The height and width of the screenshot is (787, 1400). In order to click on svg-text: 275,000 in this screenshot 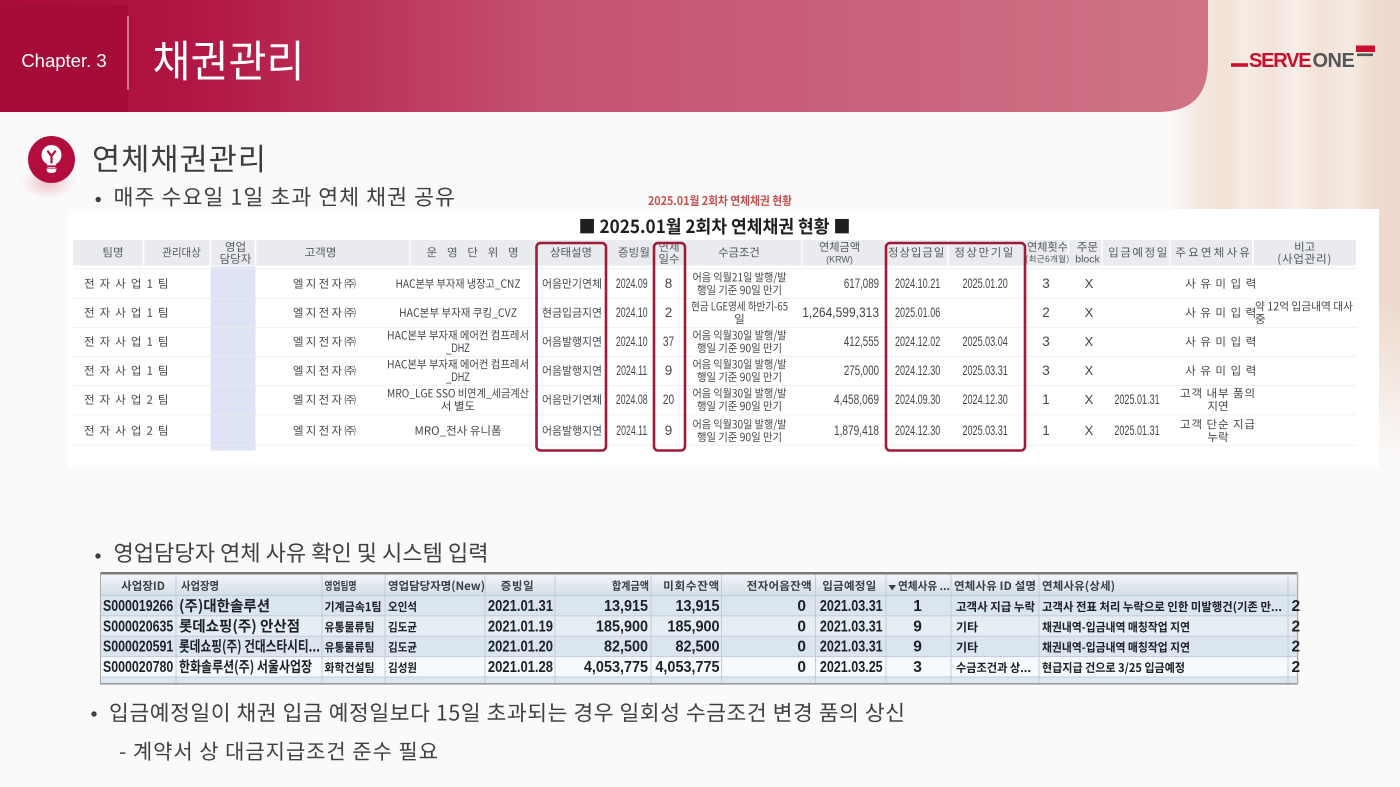, I will do `click(861, 370)`.